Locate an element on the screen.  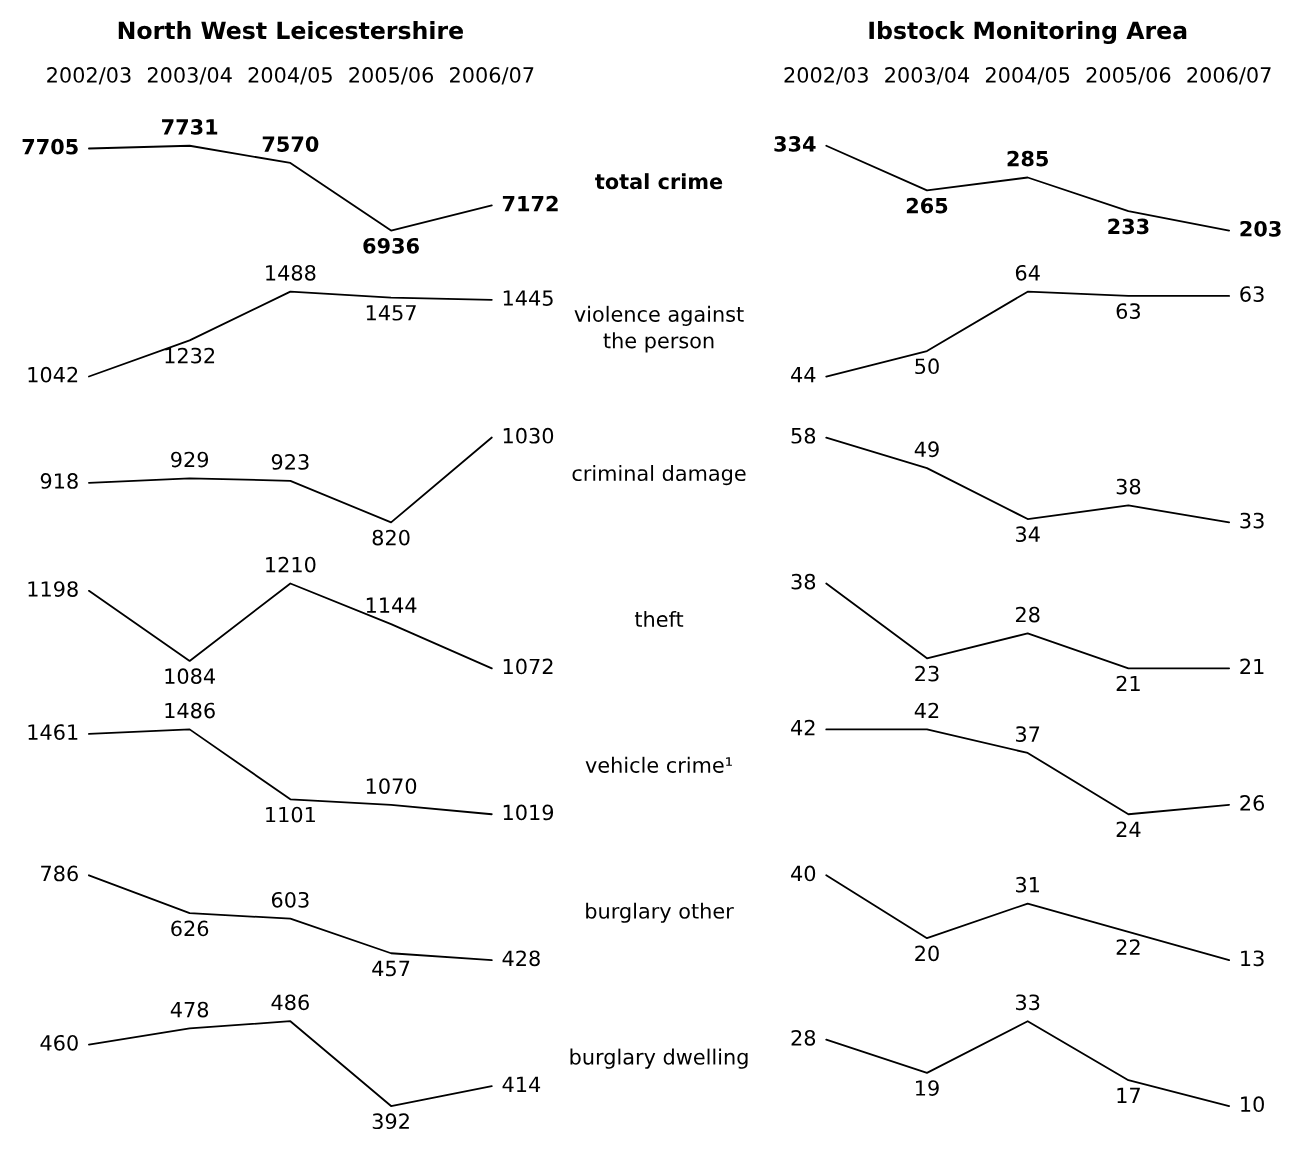
data-label: 7705 is located at coordinates (50, 146).